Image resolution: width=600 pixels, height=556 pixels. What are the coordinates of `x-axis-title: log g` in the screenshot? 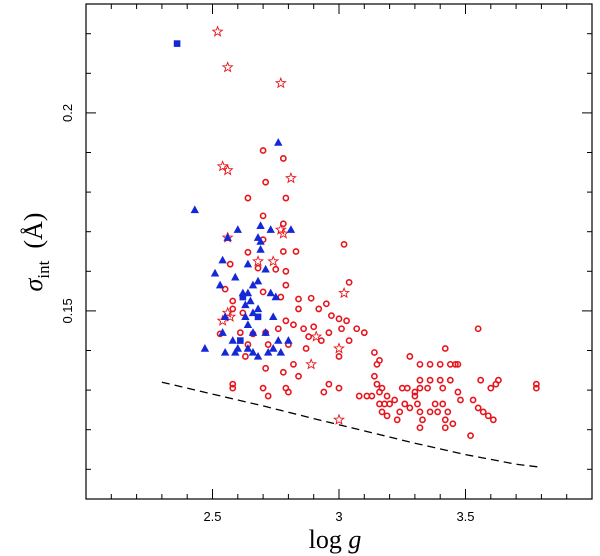 It's located at (335, 539).